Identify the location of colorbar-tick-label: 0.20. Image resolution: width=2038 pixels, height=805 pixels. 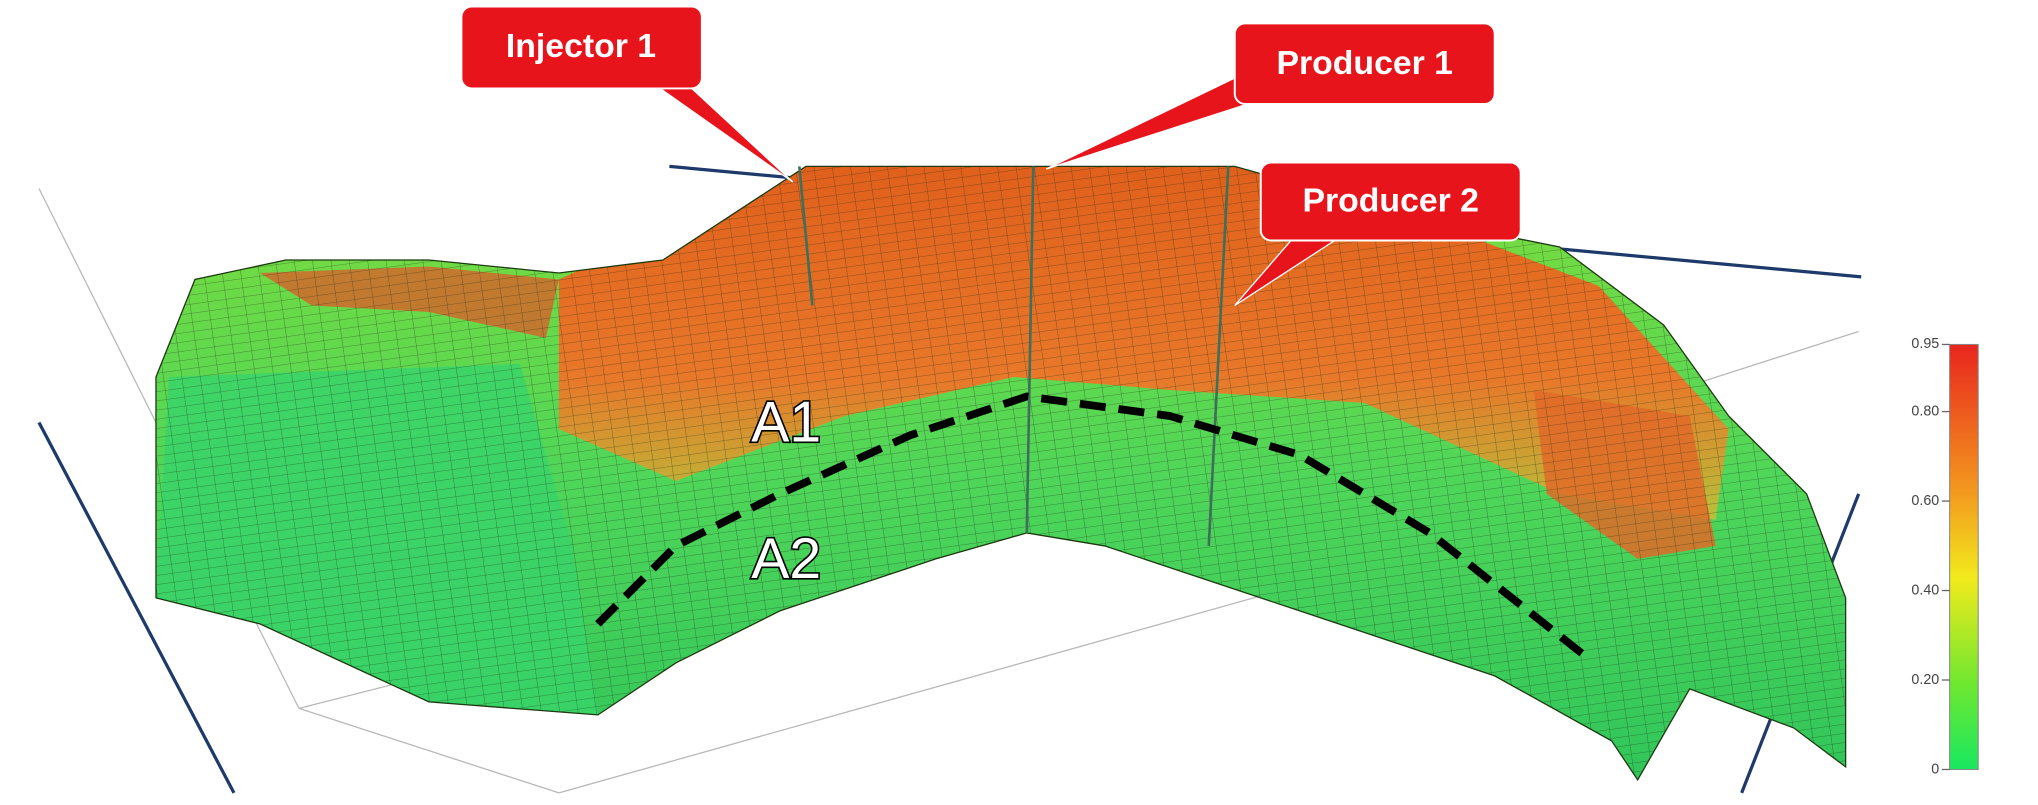
(1925, 680).